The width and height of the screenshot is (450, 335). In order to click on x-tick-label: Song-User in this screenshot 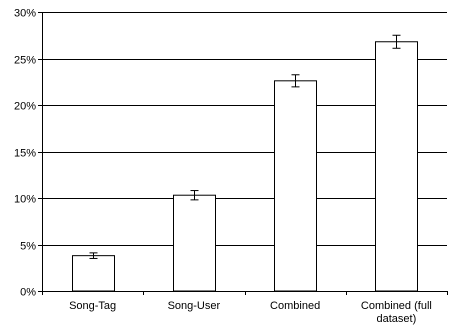, I will do `click(194, 306)`.